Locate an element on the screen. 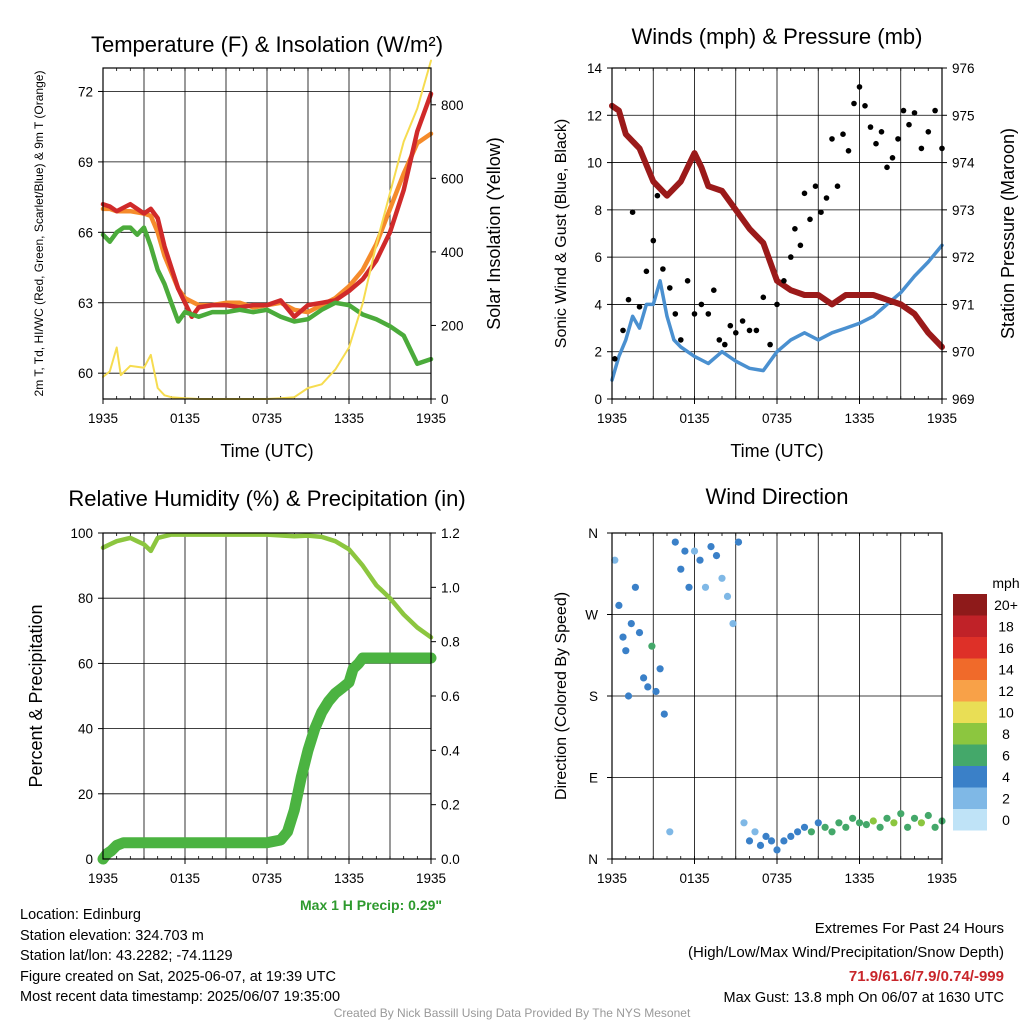 The height and width of the screenshot is (1024, 1024). elevation-text: Station elevation: 324.703 m is located at coordinates (112, 935).